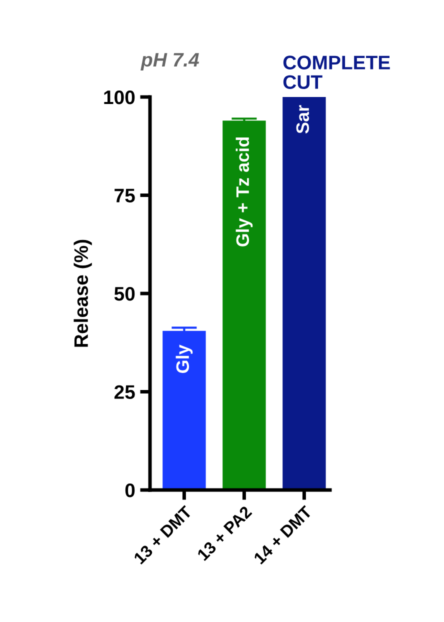 The height and width of the screenshot is (622, 444). I want to click on y-tick-label: 25, so click(124, 392).